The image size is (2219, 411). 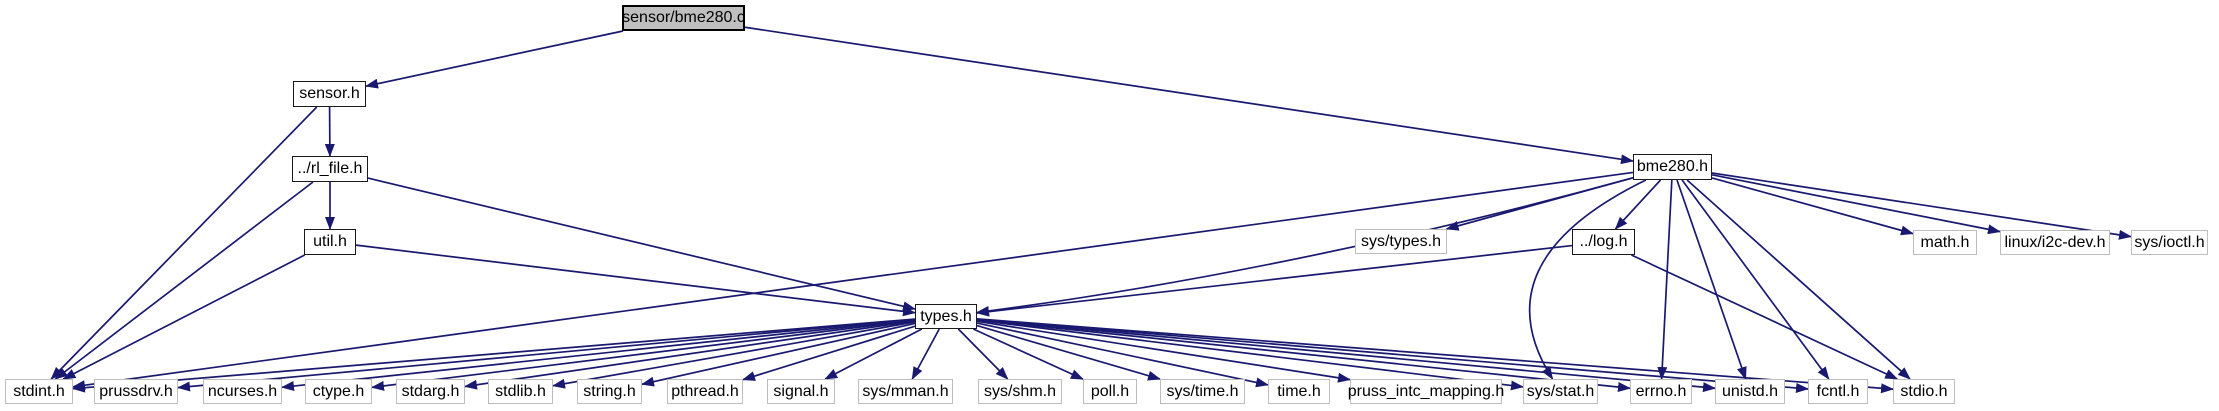 I want to click on edge-bme280h-i2cdevh, so click(x=1856, y=204).